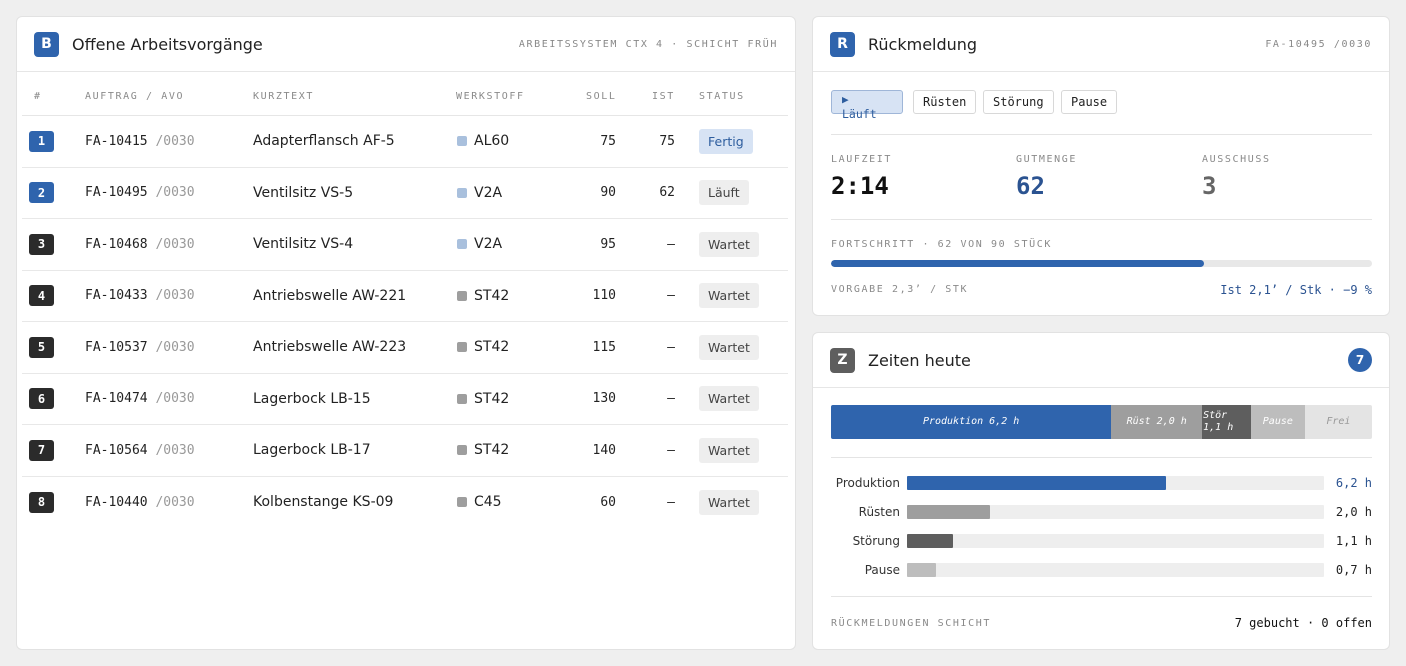  What do you see at coordinates (140, 141) in the screenshot?
I see `order-cell: FA-10415 /0030` at bounding box center [140, 141].